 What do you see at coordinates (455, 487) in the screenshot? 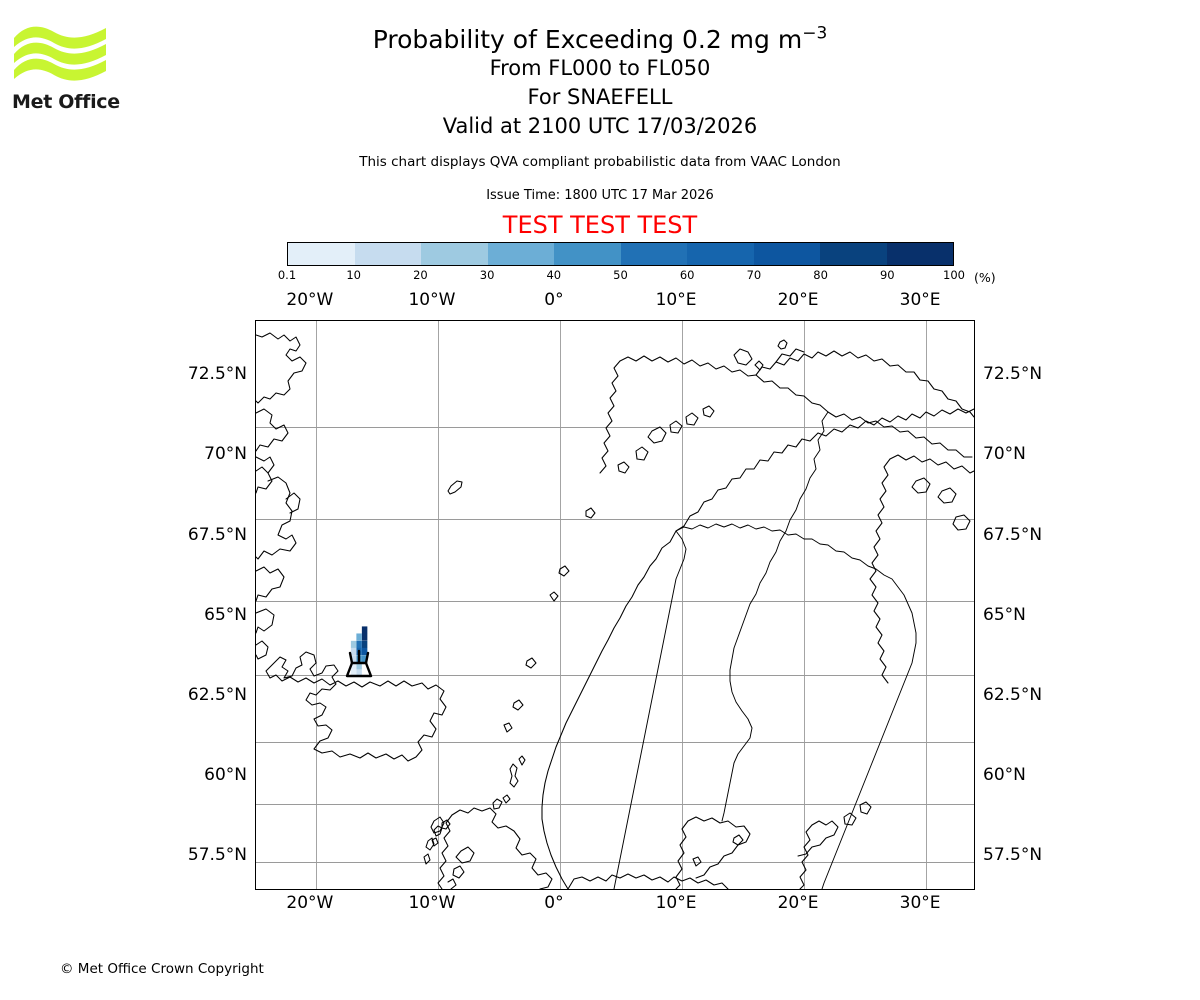
I see `coastline-jan-mayen` at bounding box center [455, 487].